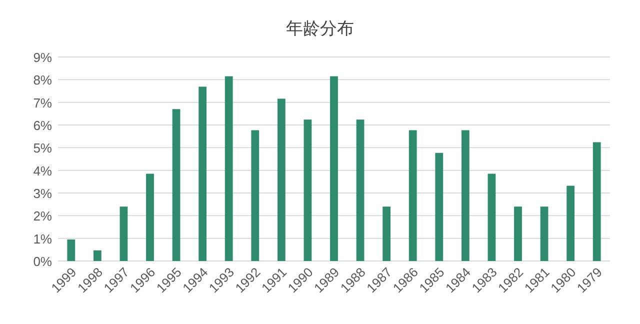 The image size is (640, 324). Describe the element at coordinates (42, 80) in the screenshot. I see `y-tick-label: 8%` at that location.